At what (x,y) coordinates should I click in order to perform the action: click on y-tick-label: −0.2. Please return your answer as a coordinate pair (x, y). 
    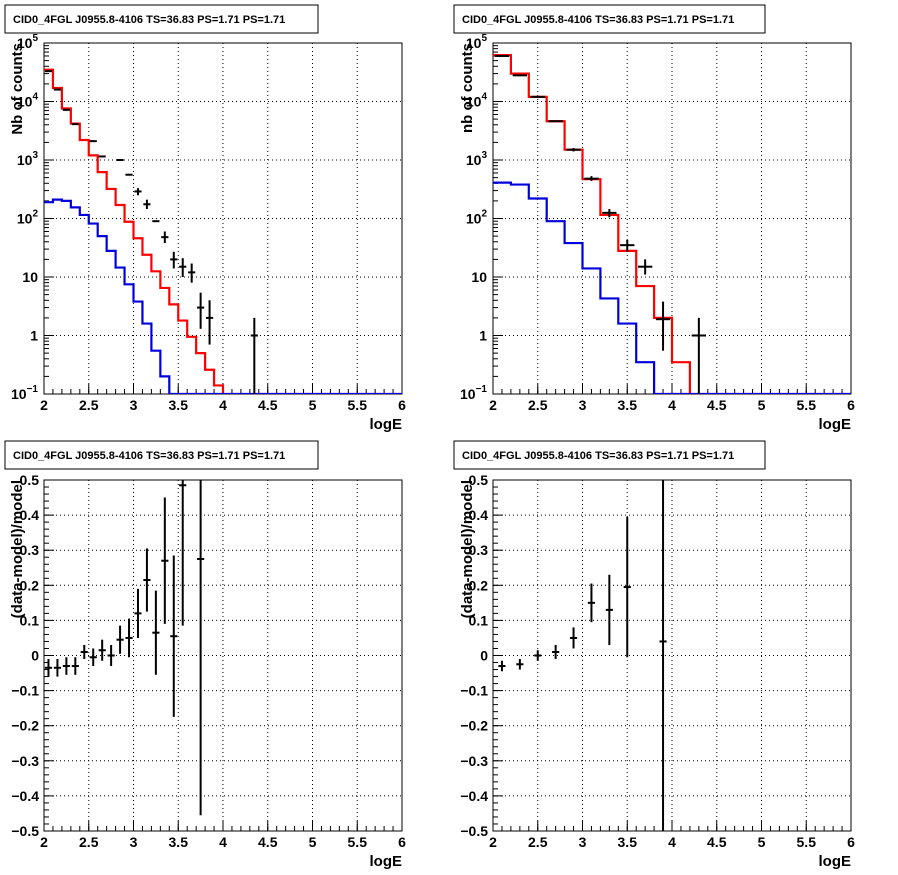
    Looking at the image, I should click on (25, 726).